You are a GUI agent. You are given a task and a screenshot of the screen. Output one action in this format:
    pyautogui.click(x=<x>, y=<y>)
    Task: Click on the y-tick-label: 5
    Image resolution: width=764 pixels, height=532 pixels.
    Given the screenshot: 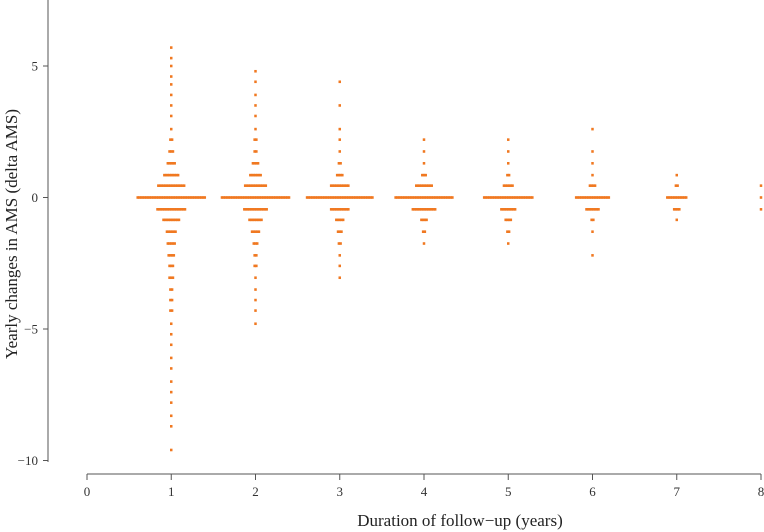 What is the action you would take?
    pyautogui.click(x=35, y=66)
    